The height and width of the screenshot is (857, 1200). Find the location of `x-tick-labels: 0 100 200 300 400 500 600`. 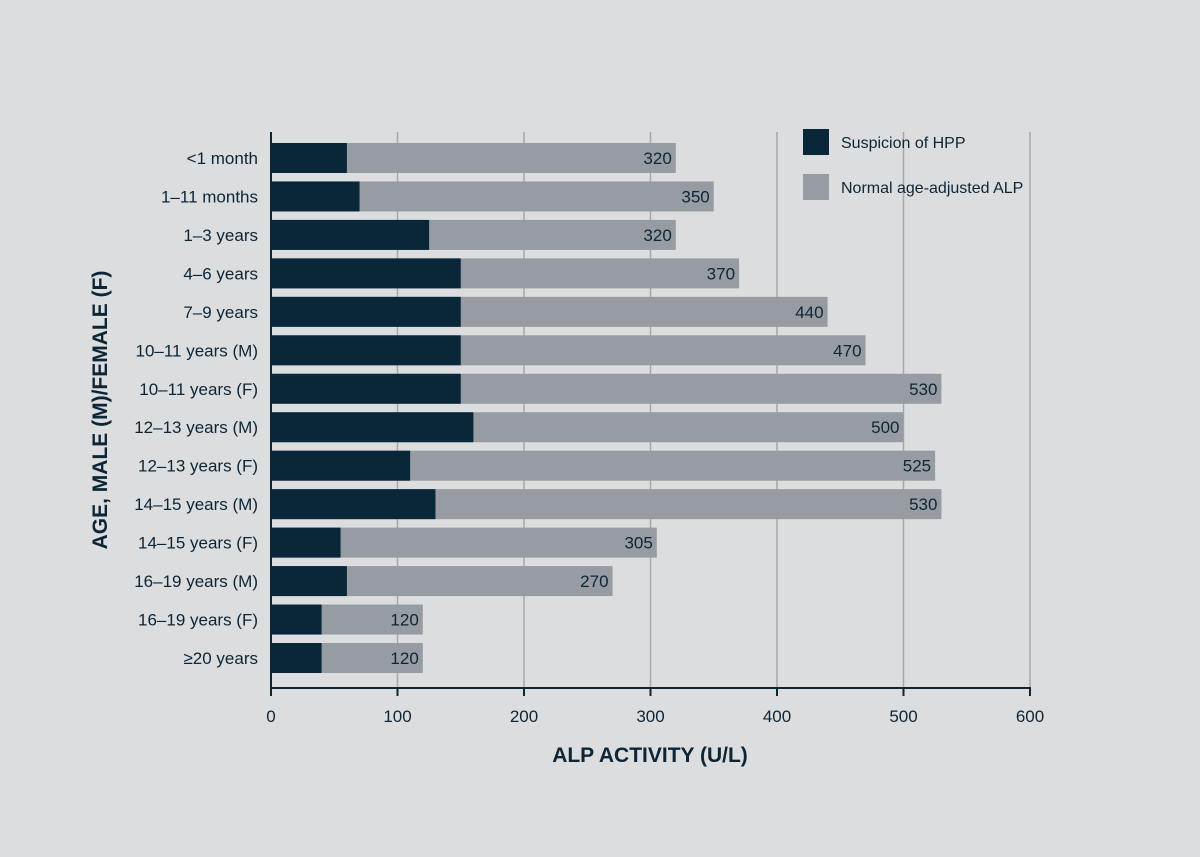

x-tick-labels: 0 100 200 300 400 500 600 is located at coordinates (655, 707).